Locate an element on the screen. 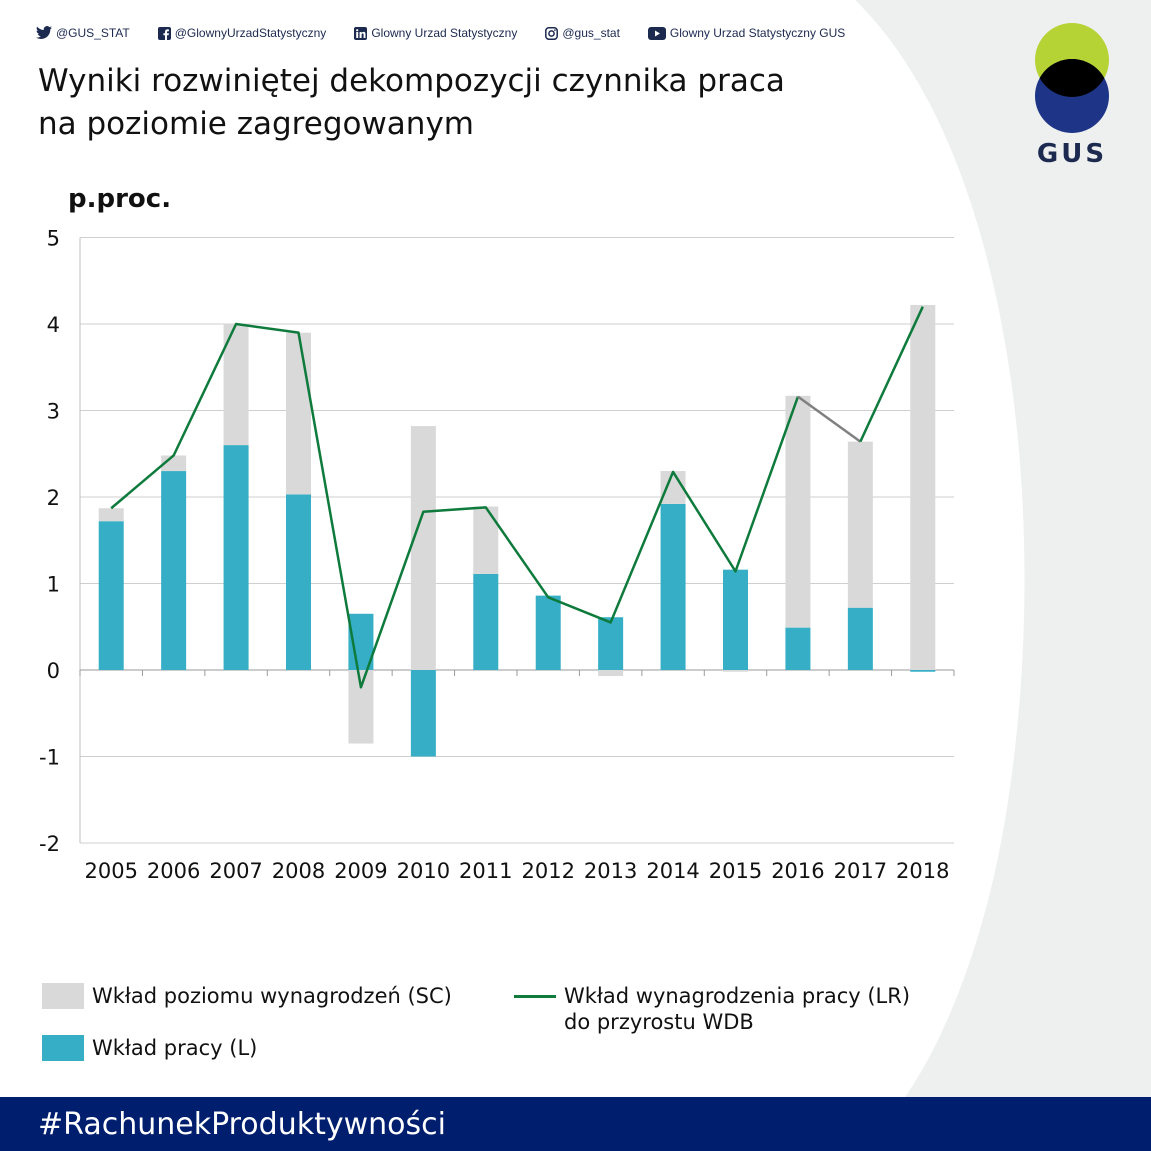  legend-item-l: Wkład pracy (L) is located at coordinates (149, 1048).